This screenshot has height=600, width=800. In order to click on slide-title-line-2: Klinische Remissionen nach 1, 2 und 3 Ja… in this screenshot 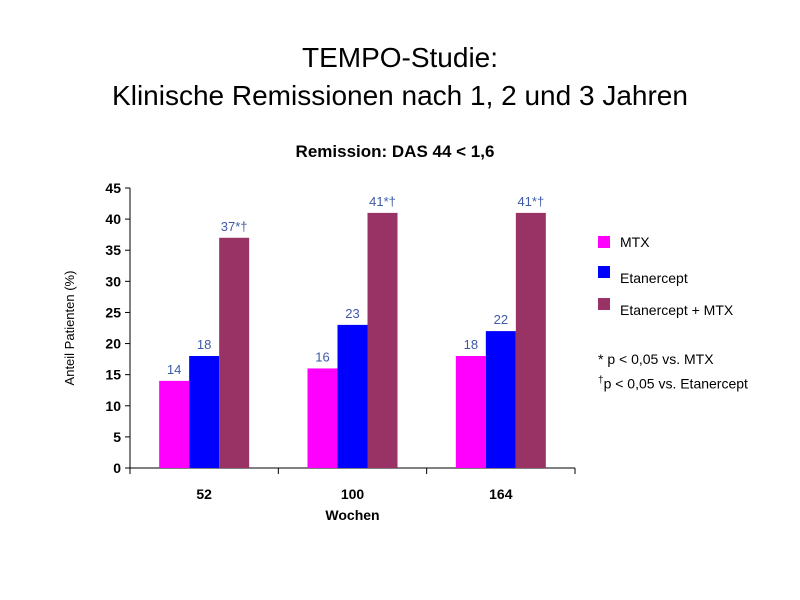, I will do `click(400, 95)`.